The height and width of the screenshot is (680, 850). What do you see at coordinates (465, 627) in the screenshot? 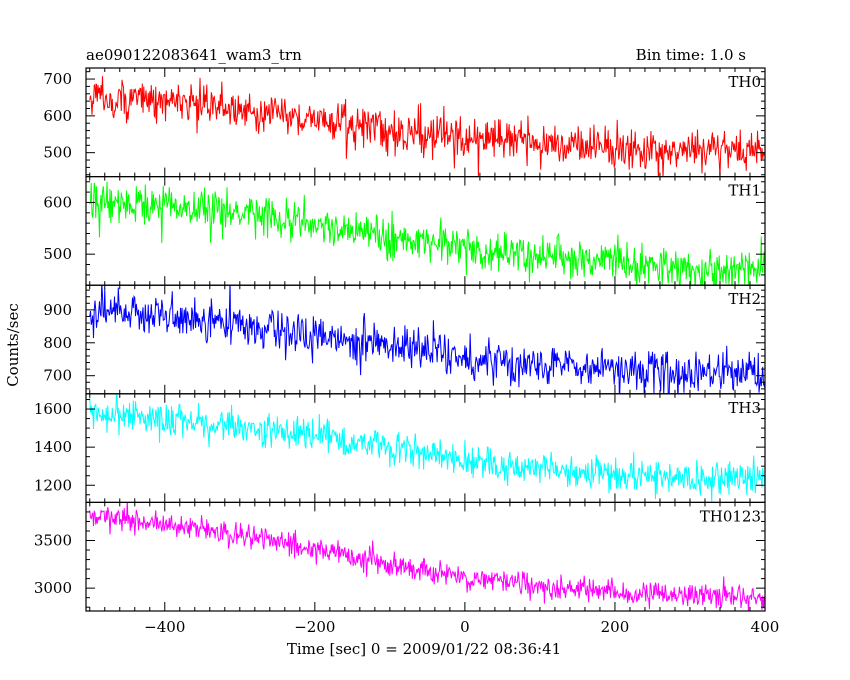
I see `x-tick-label: 0` at bounding box center [465, 627].